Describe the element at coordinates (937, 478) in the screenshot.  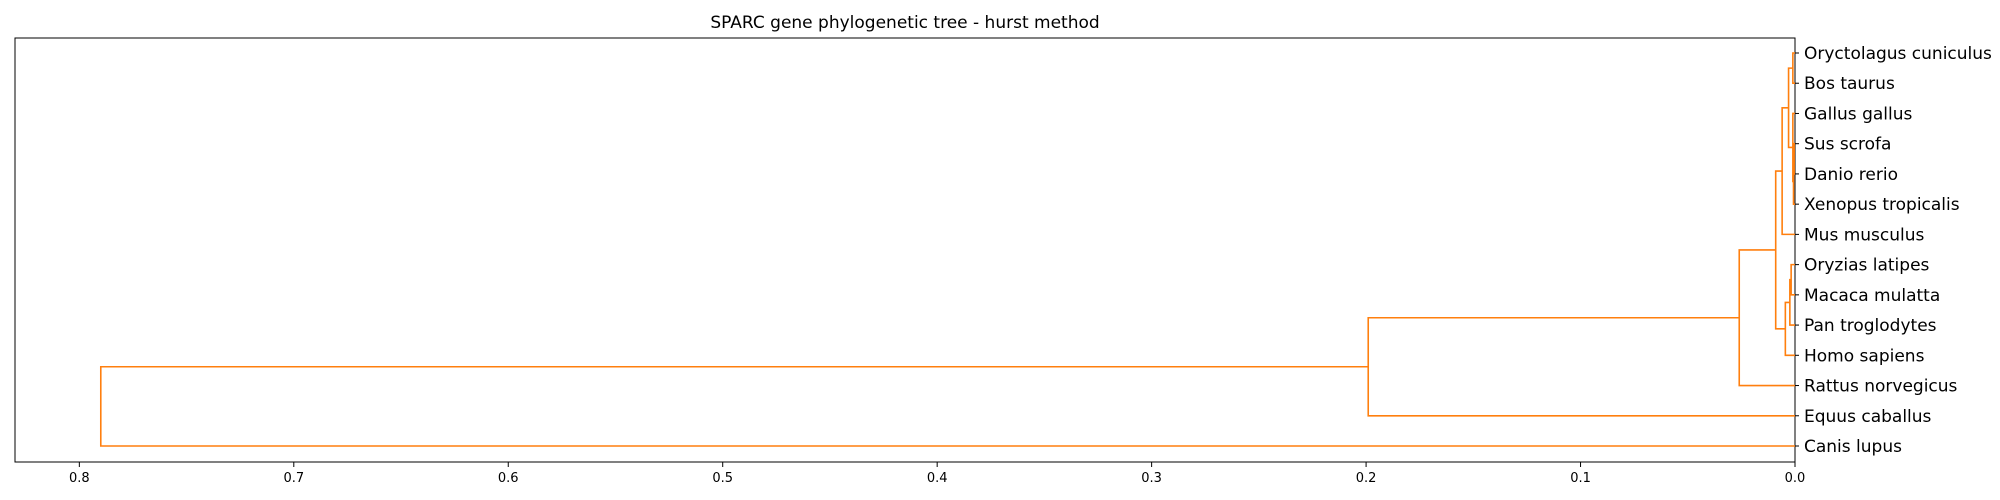
I see `x-tick-label: 0.4` at that location.